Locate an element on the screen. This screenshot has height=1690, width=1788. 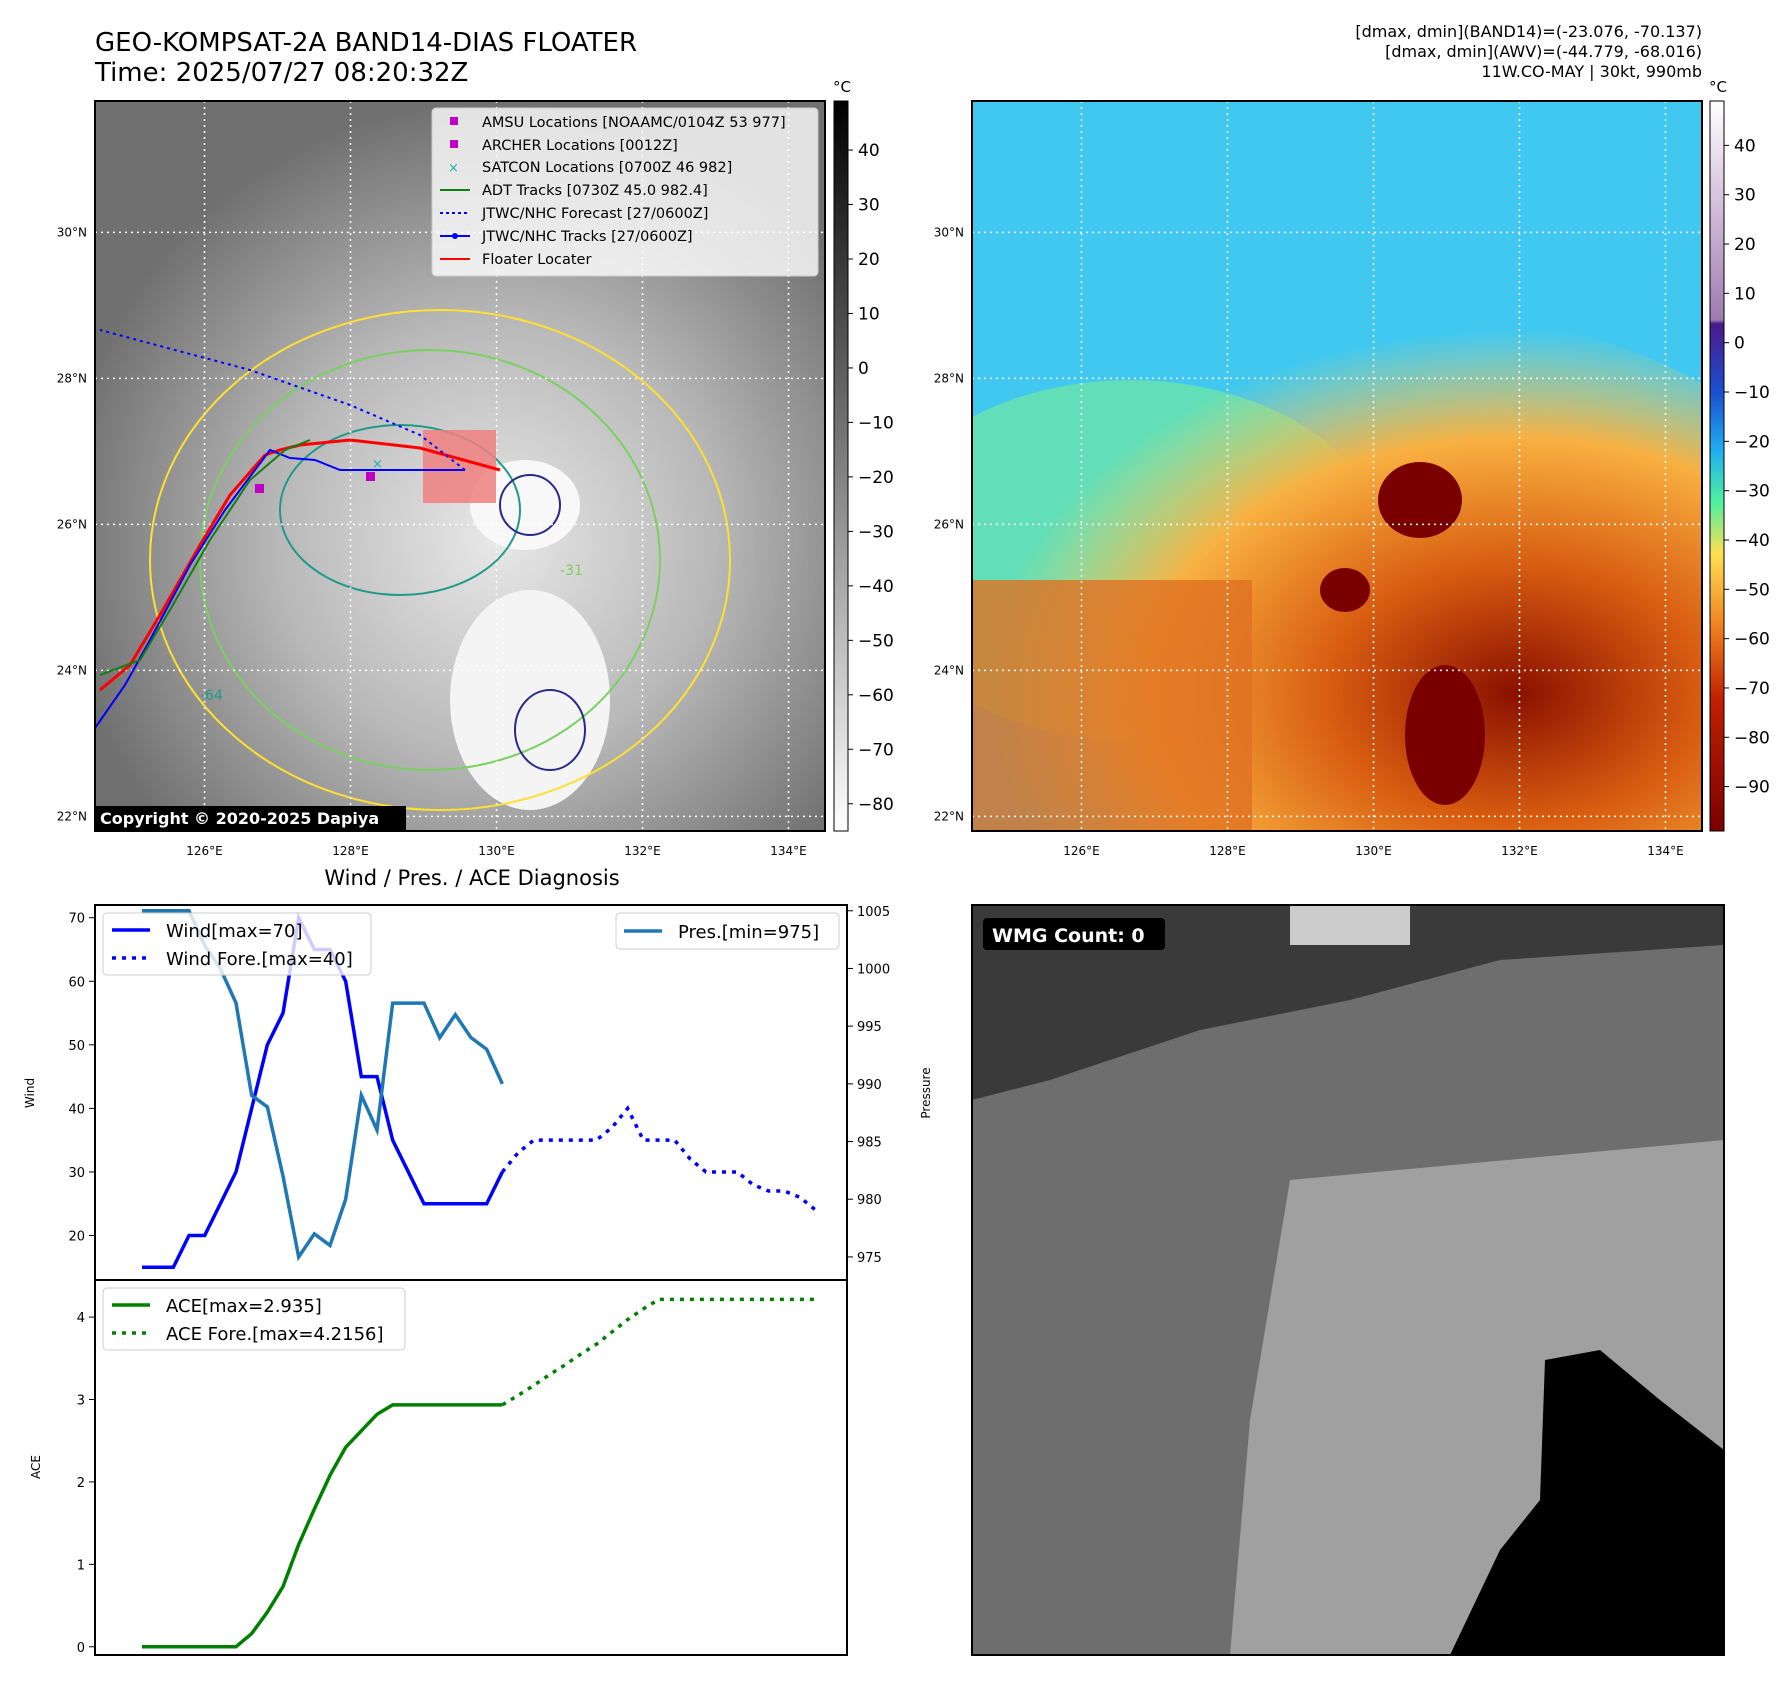
wmg-dark-region is located at coordinates (1348, 1002).